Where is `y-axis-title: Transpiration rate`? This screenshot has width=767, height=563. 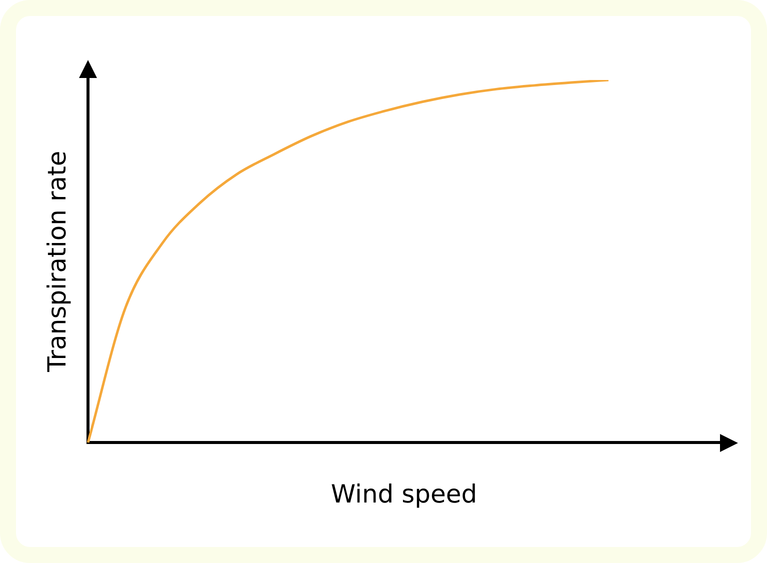
y-axis-title: Transpiration rate is located at coordinates (57, 261).